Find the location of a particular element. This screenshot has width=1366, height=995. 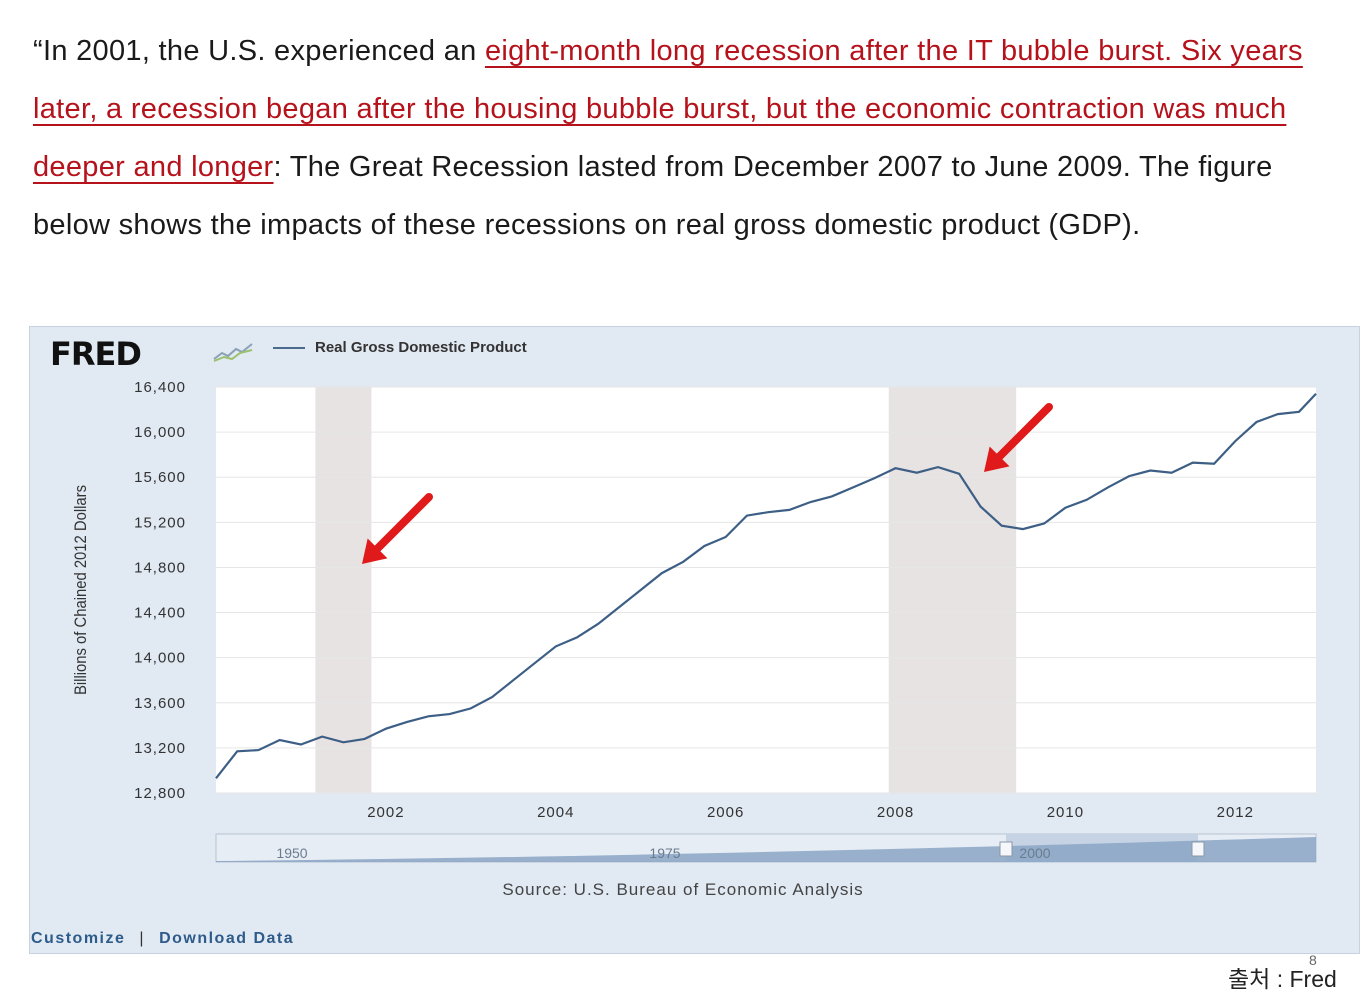

legend-line-swatch is located at coordinates (289, 347).